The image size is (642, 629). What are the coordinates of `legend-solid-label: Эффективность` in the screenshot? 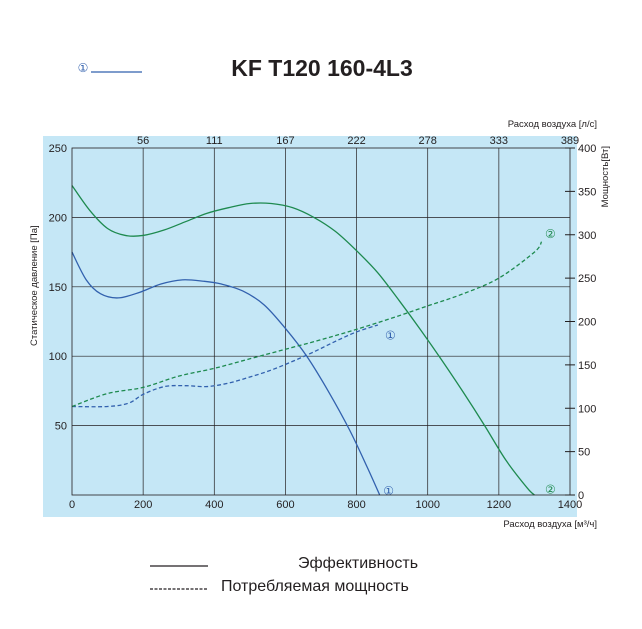 It's located at (358, 563).